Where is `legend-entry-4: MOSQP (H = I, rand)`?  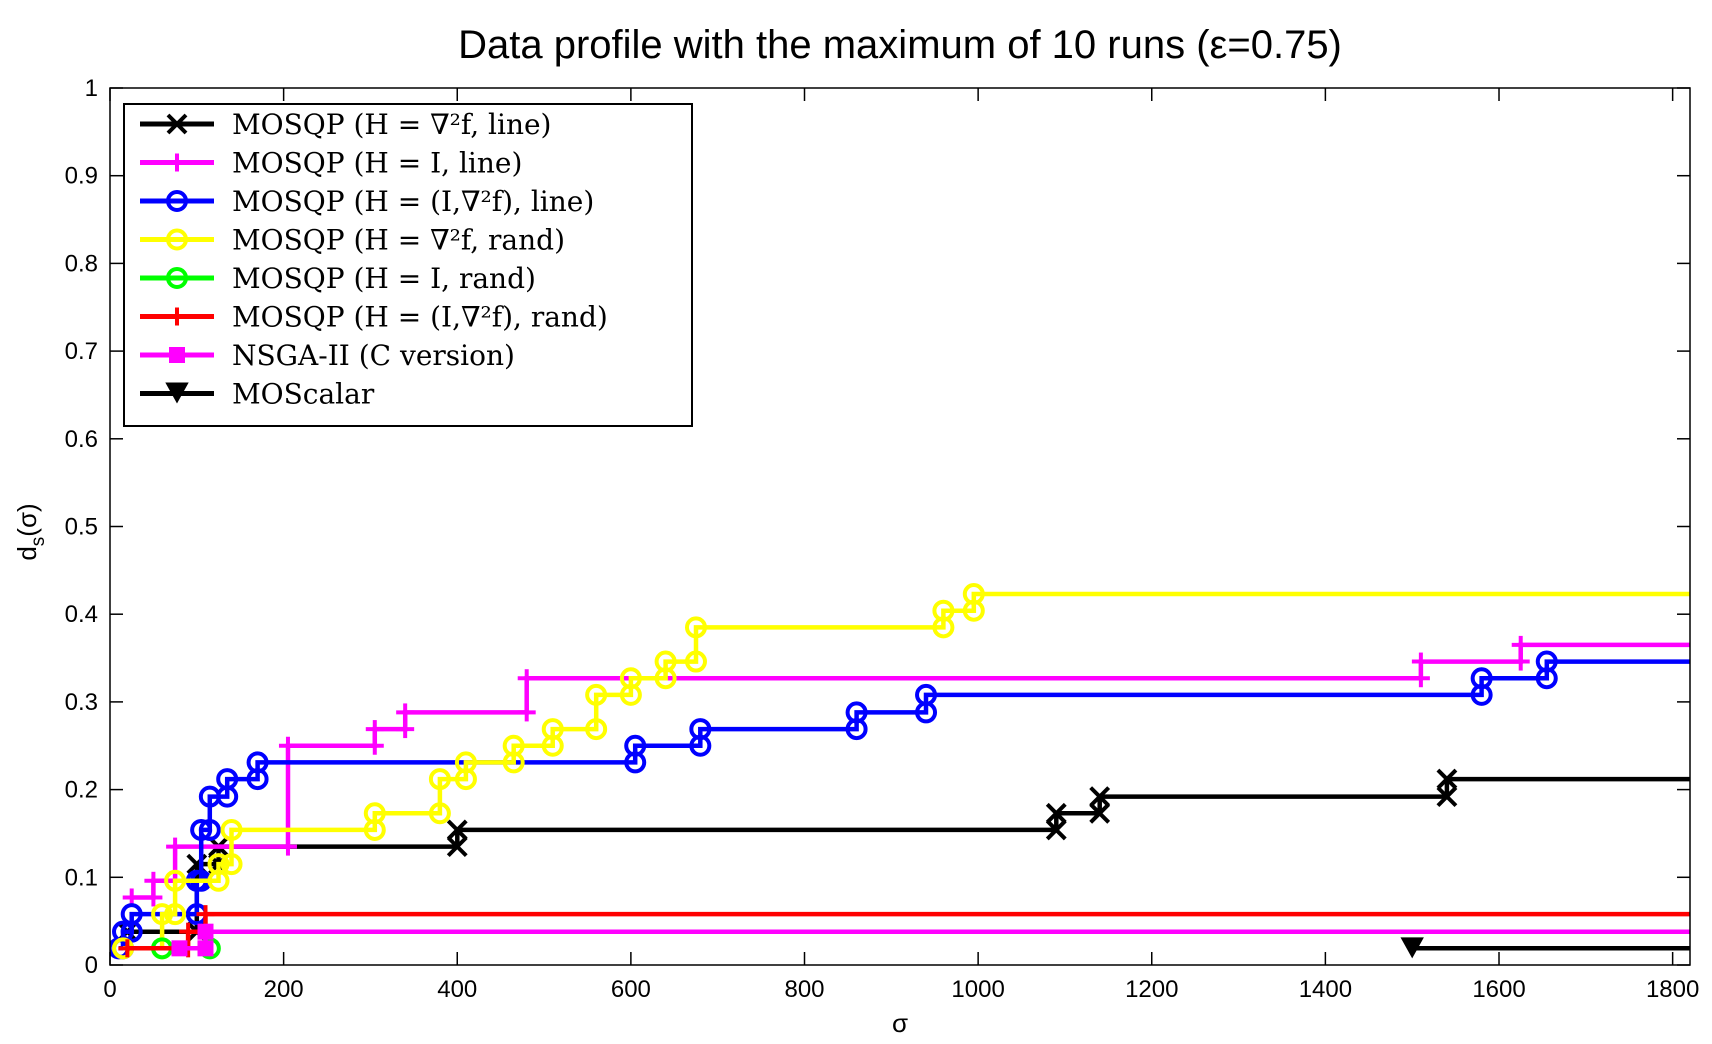
legend-entry-4: MOSQP (H = I, rand) is located at coordinates (338, 278).